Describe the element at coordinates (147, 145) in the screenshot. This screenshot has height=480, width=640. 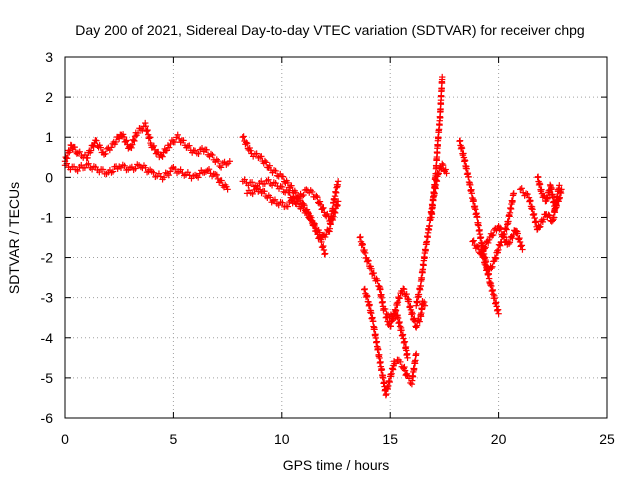
I see `series-track-a` at that location.